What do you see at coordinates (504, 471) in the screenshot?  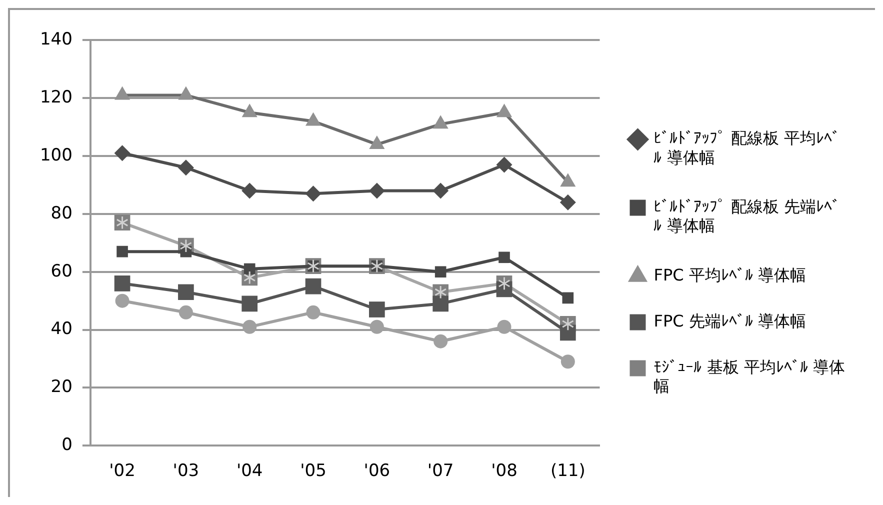 I see `x-tick-label: '08` at bounding box center [504, 471].